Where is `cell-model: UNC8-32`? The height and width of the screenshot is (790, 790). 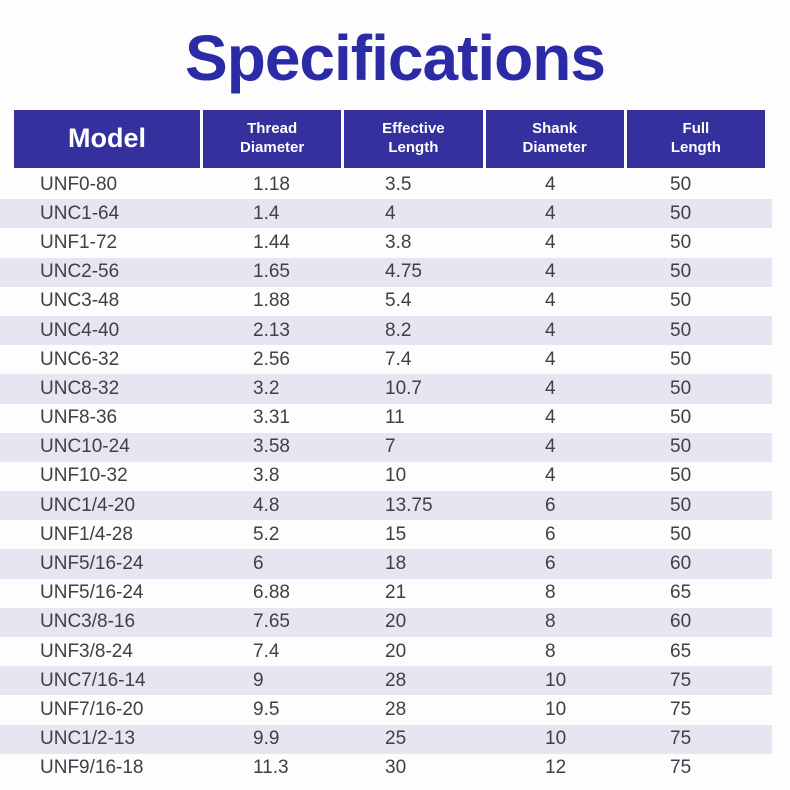
cell-model: UNC8-32 is located at coordinates (80, 388).